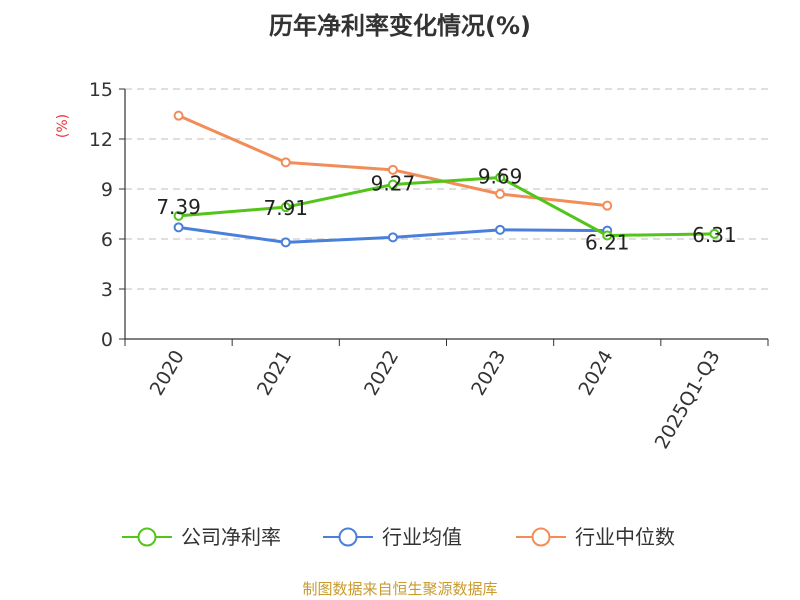 This screenshot has width=800, height=600. Describe the element at coordinates (688, 400) in the screenshot. I see `x-tick-label: 2025Q1-Q3` at that location.